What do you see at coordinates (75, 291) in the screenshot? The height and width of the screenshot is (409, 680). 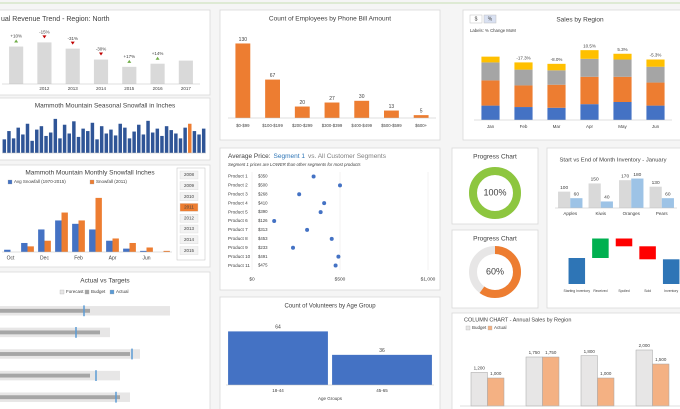 I see `legend-label: Forecast` at bounding box center [75, 291].